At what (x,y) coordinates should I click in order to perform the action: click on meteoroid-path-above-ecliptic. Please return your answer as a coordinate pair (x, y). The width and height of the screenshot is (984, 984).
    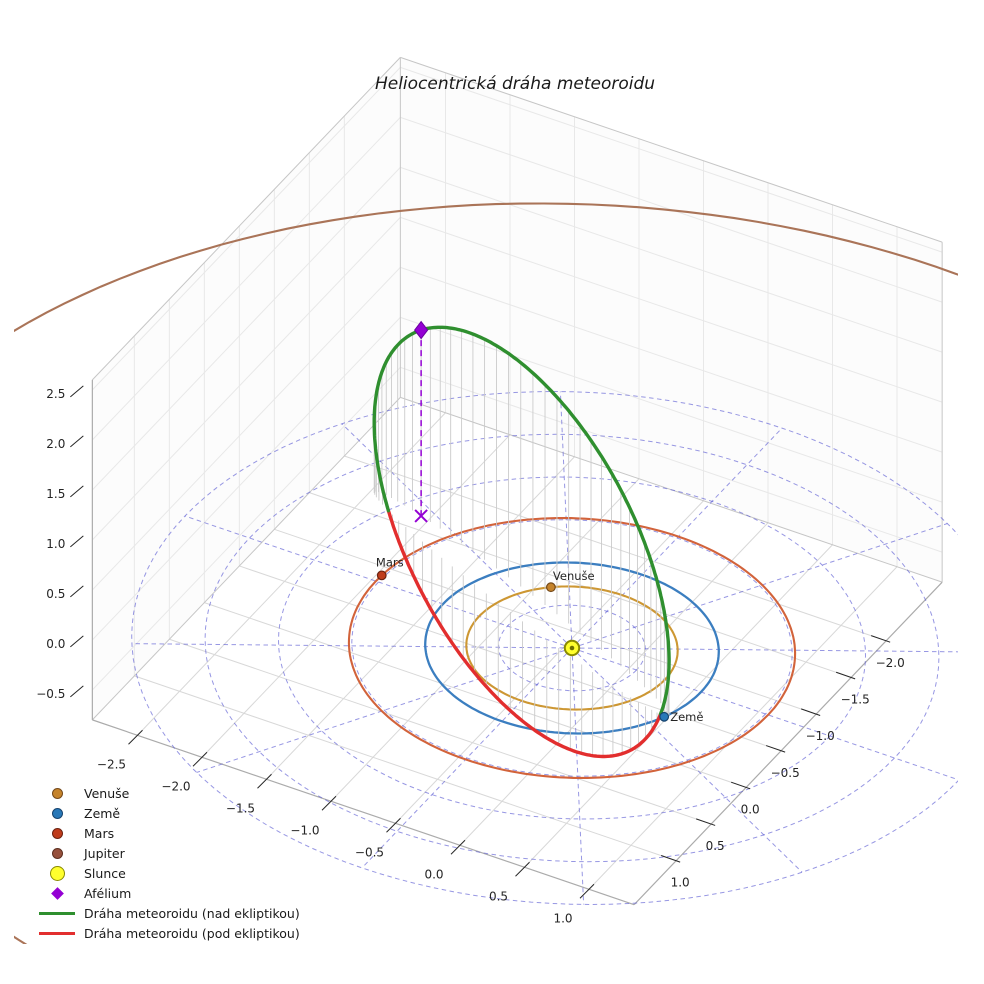
    Looking at the image, I should click on (521, 520).